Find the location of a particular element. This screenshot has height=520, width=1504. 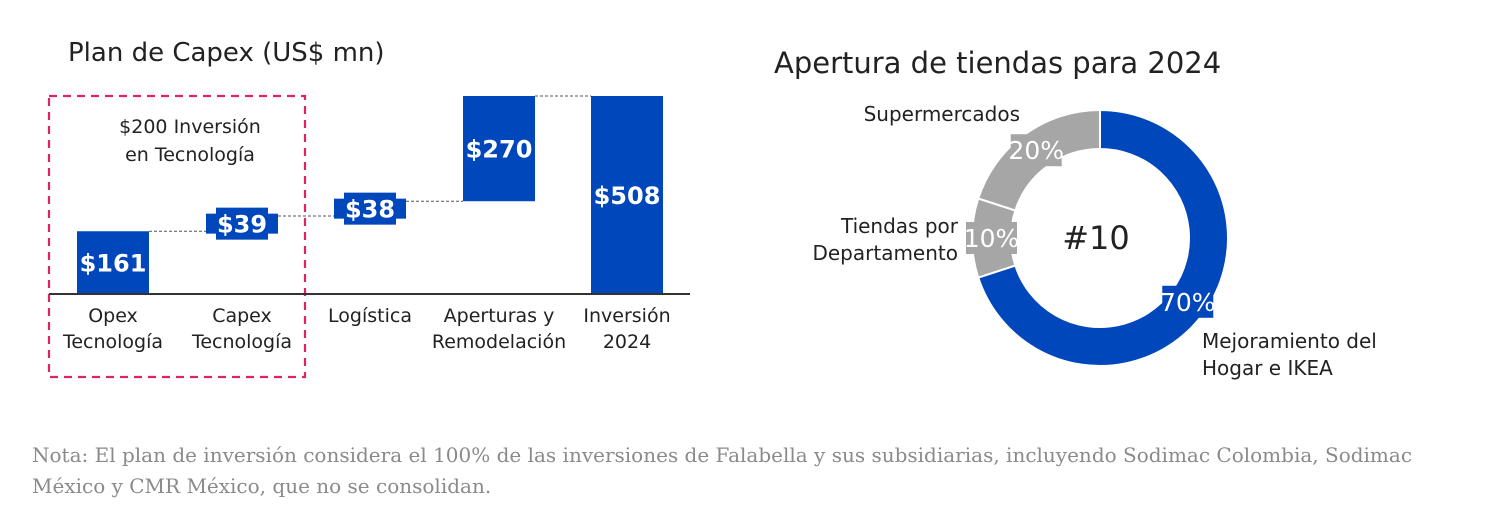

category-label: 2024 is located at coordinates (627, 342).